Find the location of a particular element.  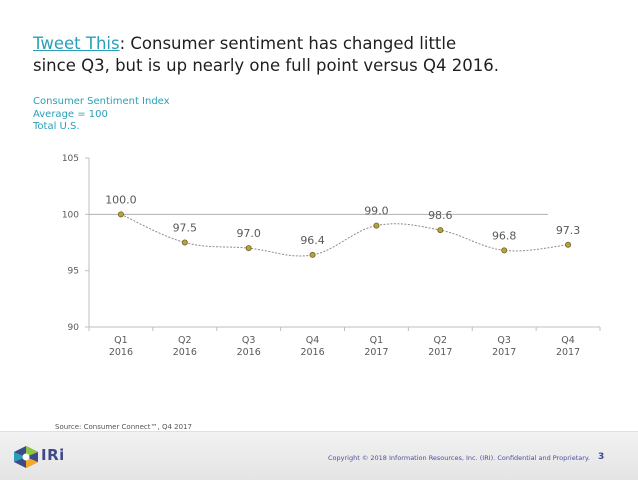

tweet-this-link: Tweet This is located at coordinates (76, 43).